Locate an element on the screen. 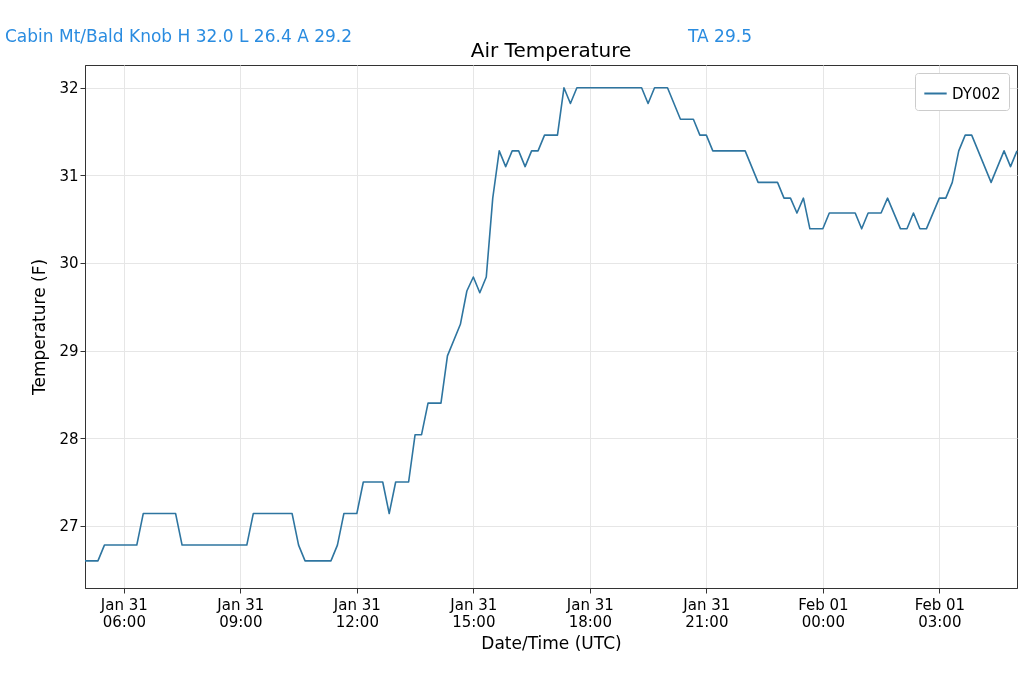 The height and width of the screenshot is (673, 1024). x-tick-label: Jan 31 06:00 is located at coordinates (123, 613).